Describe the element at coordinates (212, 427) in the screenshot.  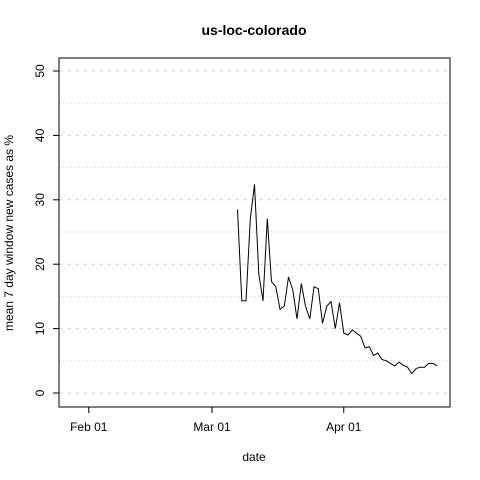
I see `x-tick-label: Mar 01` at that location.